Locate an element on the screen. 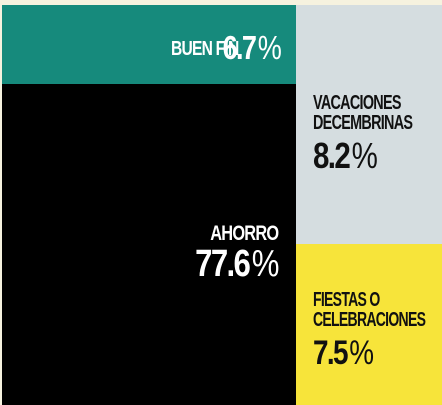  tile-fiestas-value-unit: % is located at coordinates (361, 353).